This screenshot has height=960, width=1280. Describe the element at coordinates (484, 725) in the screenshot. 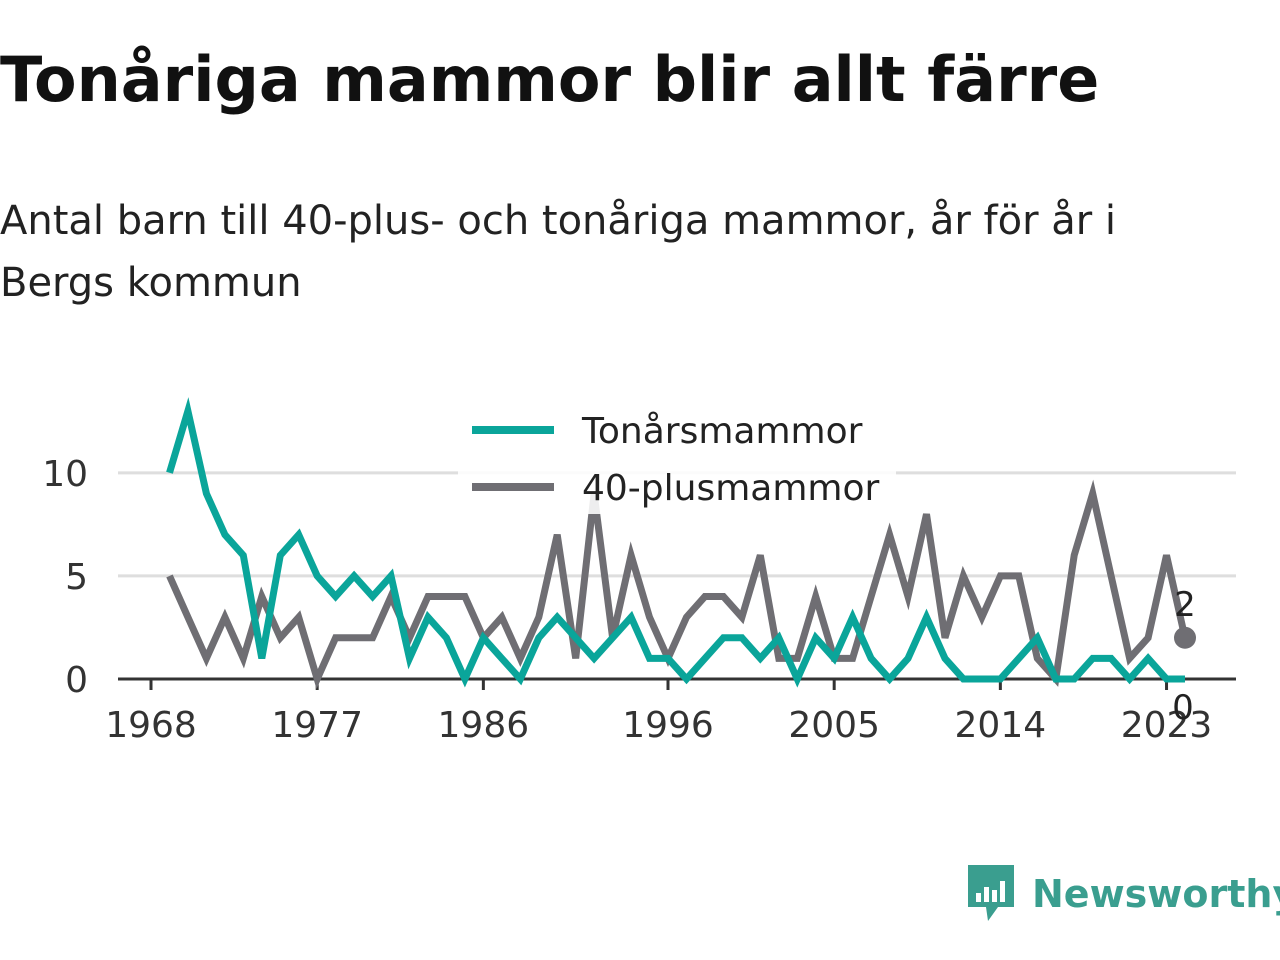

I see `x-tick-label: 1986` at that location.